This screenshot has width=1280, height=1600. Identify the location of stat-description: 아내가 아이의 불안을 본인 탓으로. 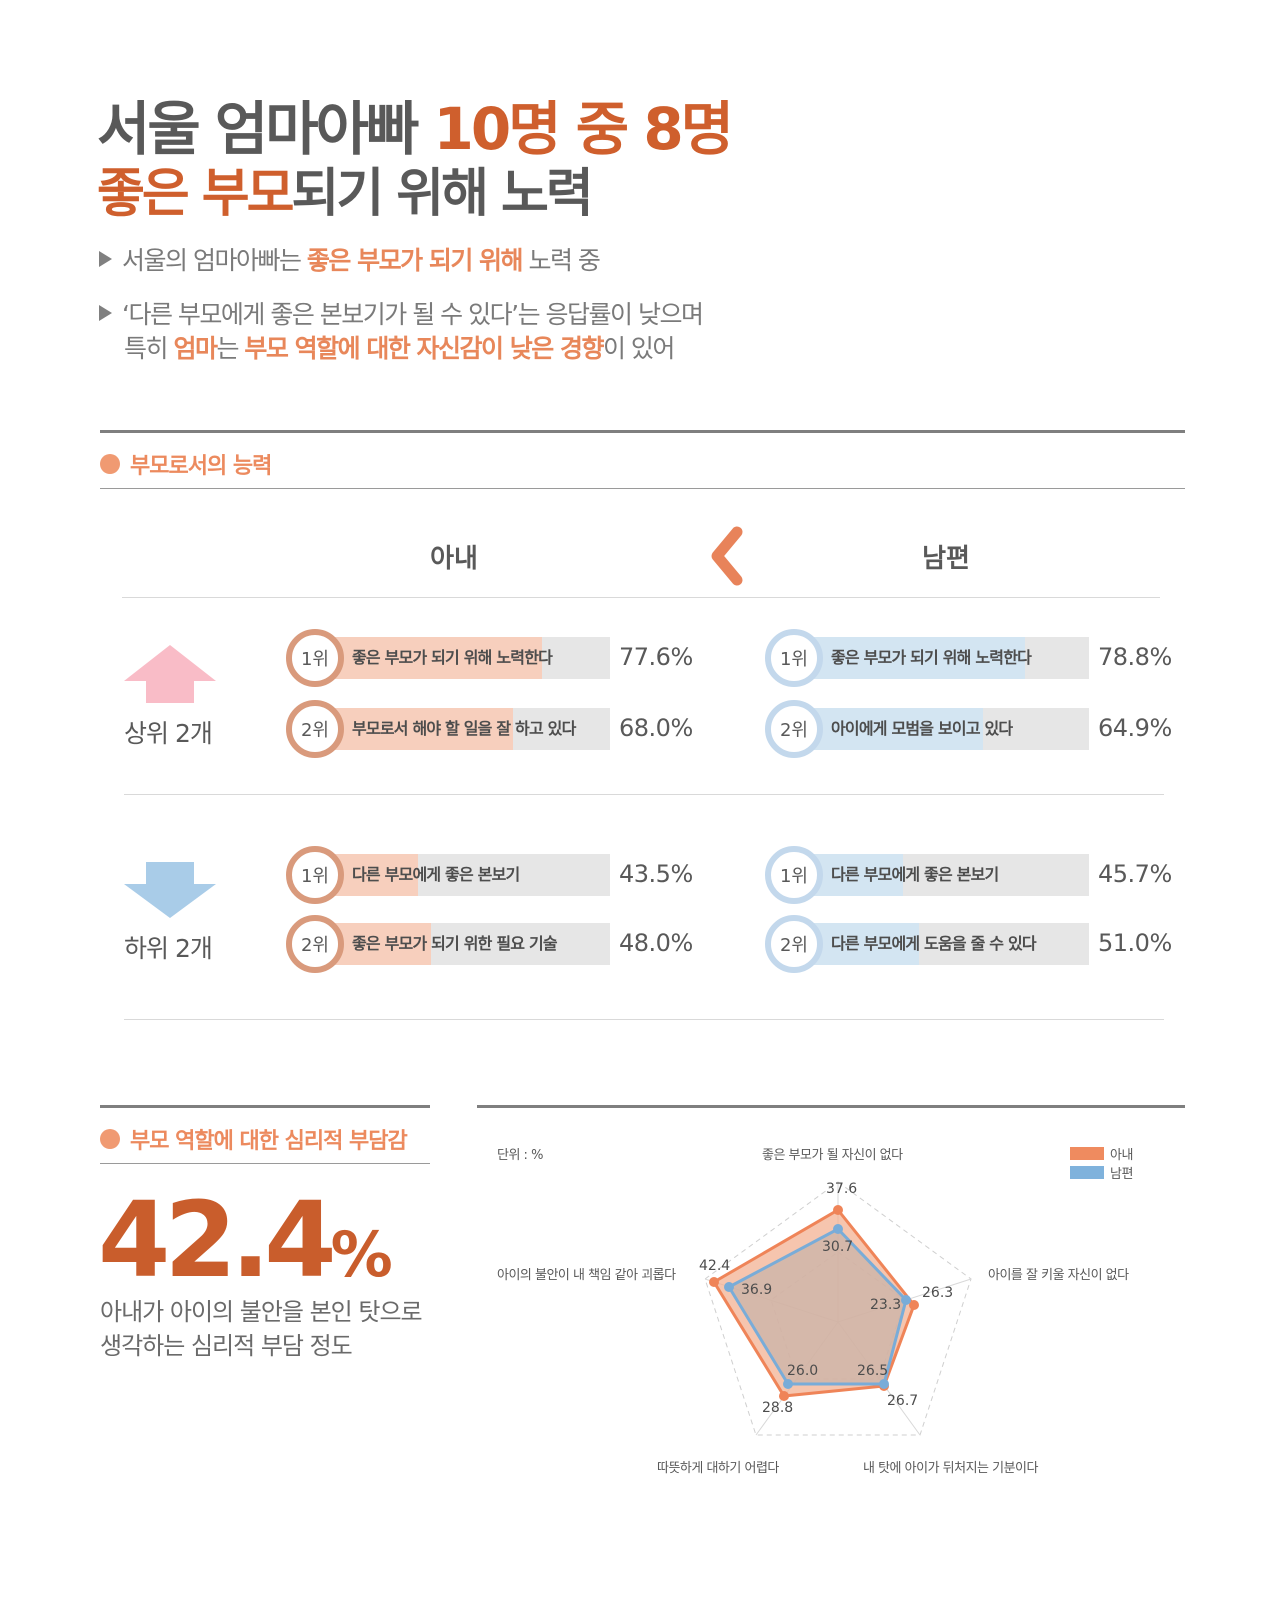
(261, 1312).